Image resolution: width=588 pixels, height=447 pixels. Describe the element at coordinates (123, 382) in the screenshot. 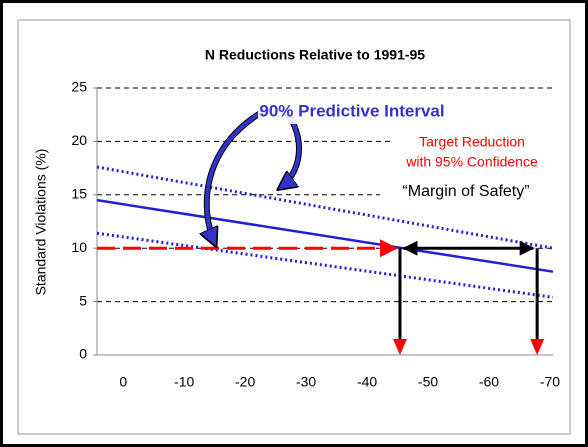

I see `x-tick-label: 0` at that location.